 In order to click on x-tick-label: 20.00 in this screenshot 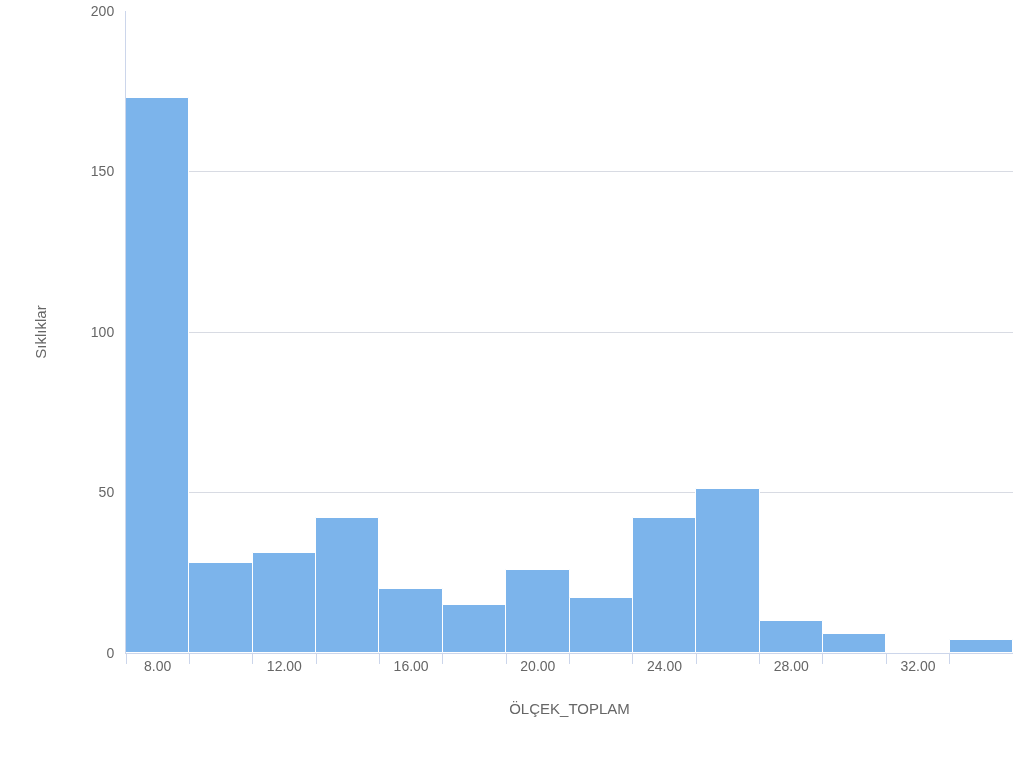, I will do `click(538, 665)`.